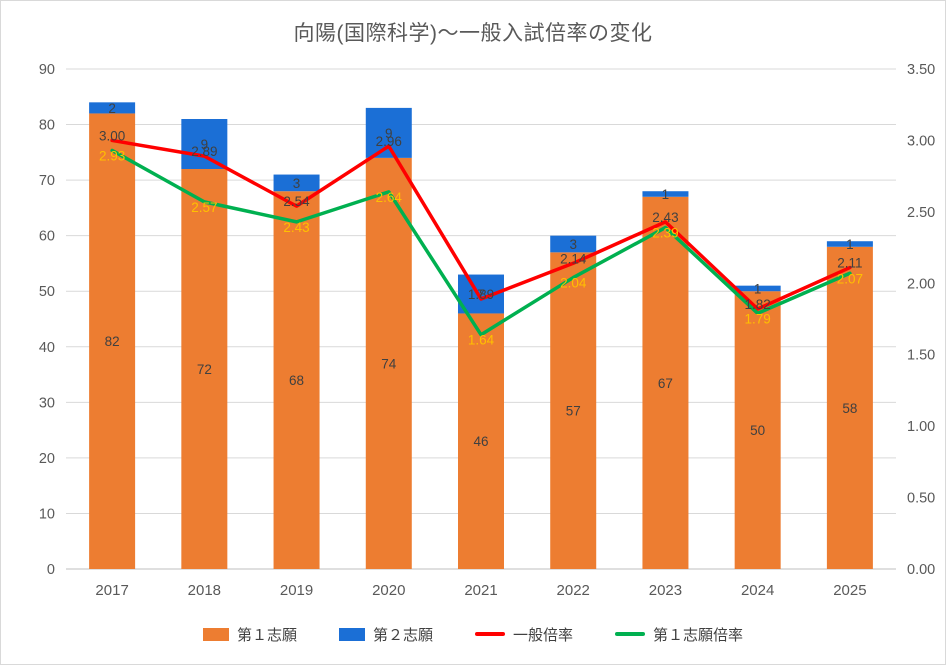  Describe the element at coordinates (351, 634) in the screenshot. I see `legend-bar-swatch-second-choice` at that location.